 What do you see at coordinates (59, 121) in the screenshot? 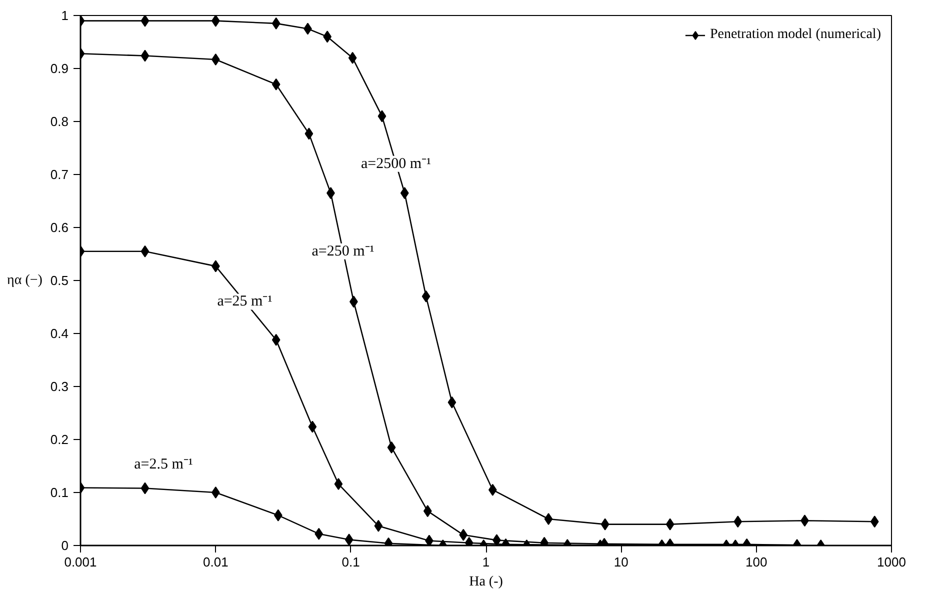
I see `y-tick-label: 0.8` at bounding box center [59, 121].